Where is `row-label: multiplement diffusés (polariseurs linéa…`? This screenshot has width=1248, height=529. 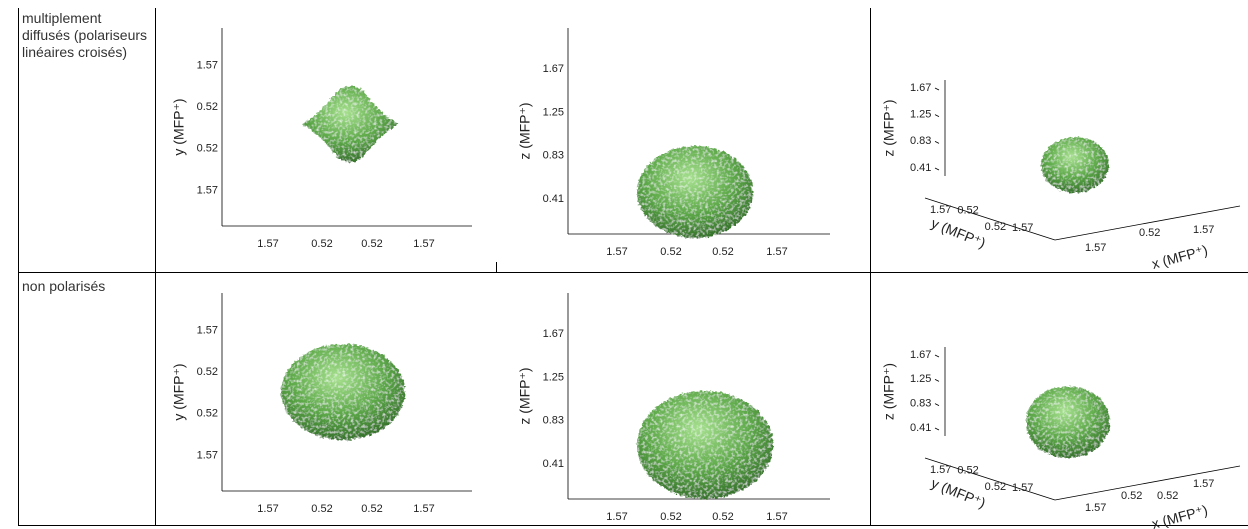
row-label: multiplement diffusés (polariseurs linéa… is located at coordinates (85, 35).